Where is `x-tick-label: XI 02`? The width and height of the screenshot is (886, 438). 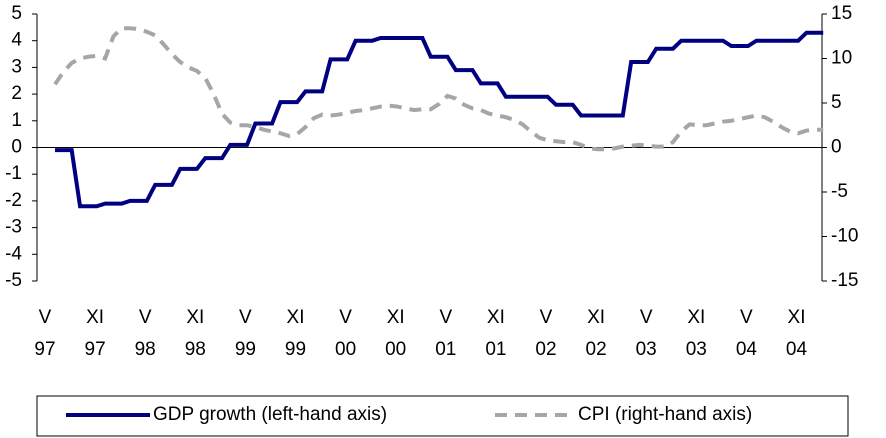
x-tick-label: XI 02 is located at coordinates (596, 333).